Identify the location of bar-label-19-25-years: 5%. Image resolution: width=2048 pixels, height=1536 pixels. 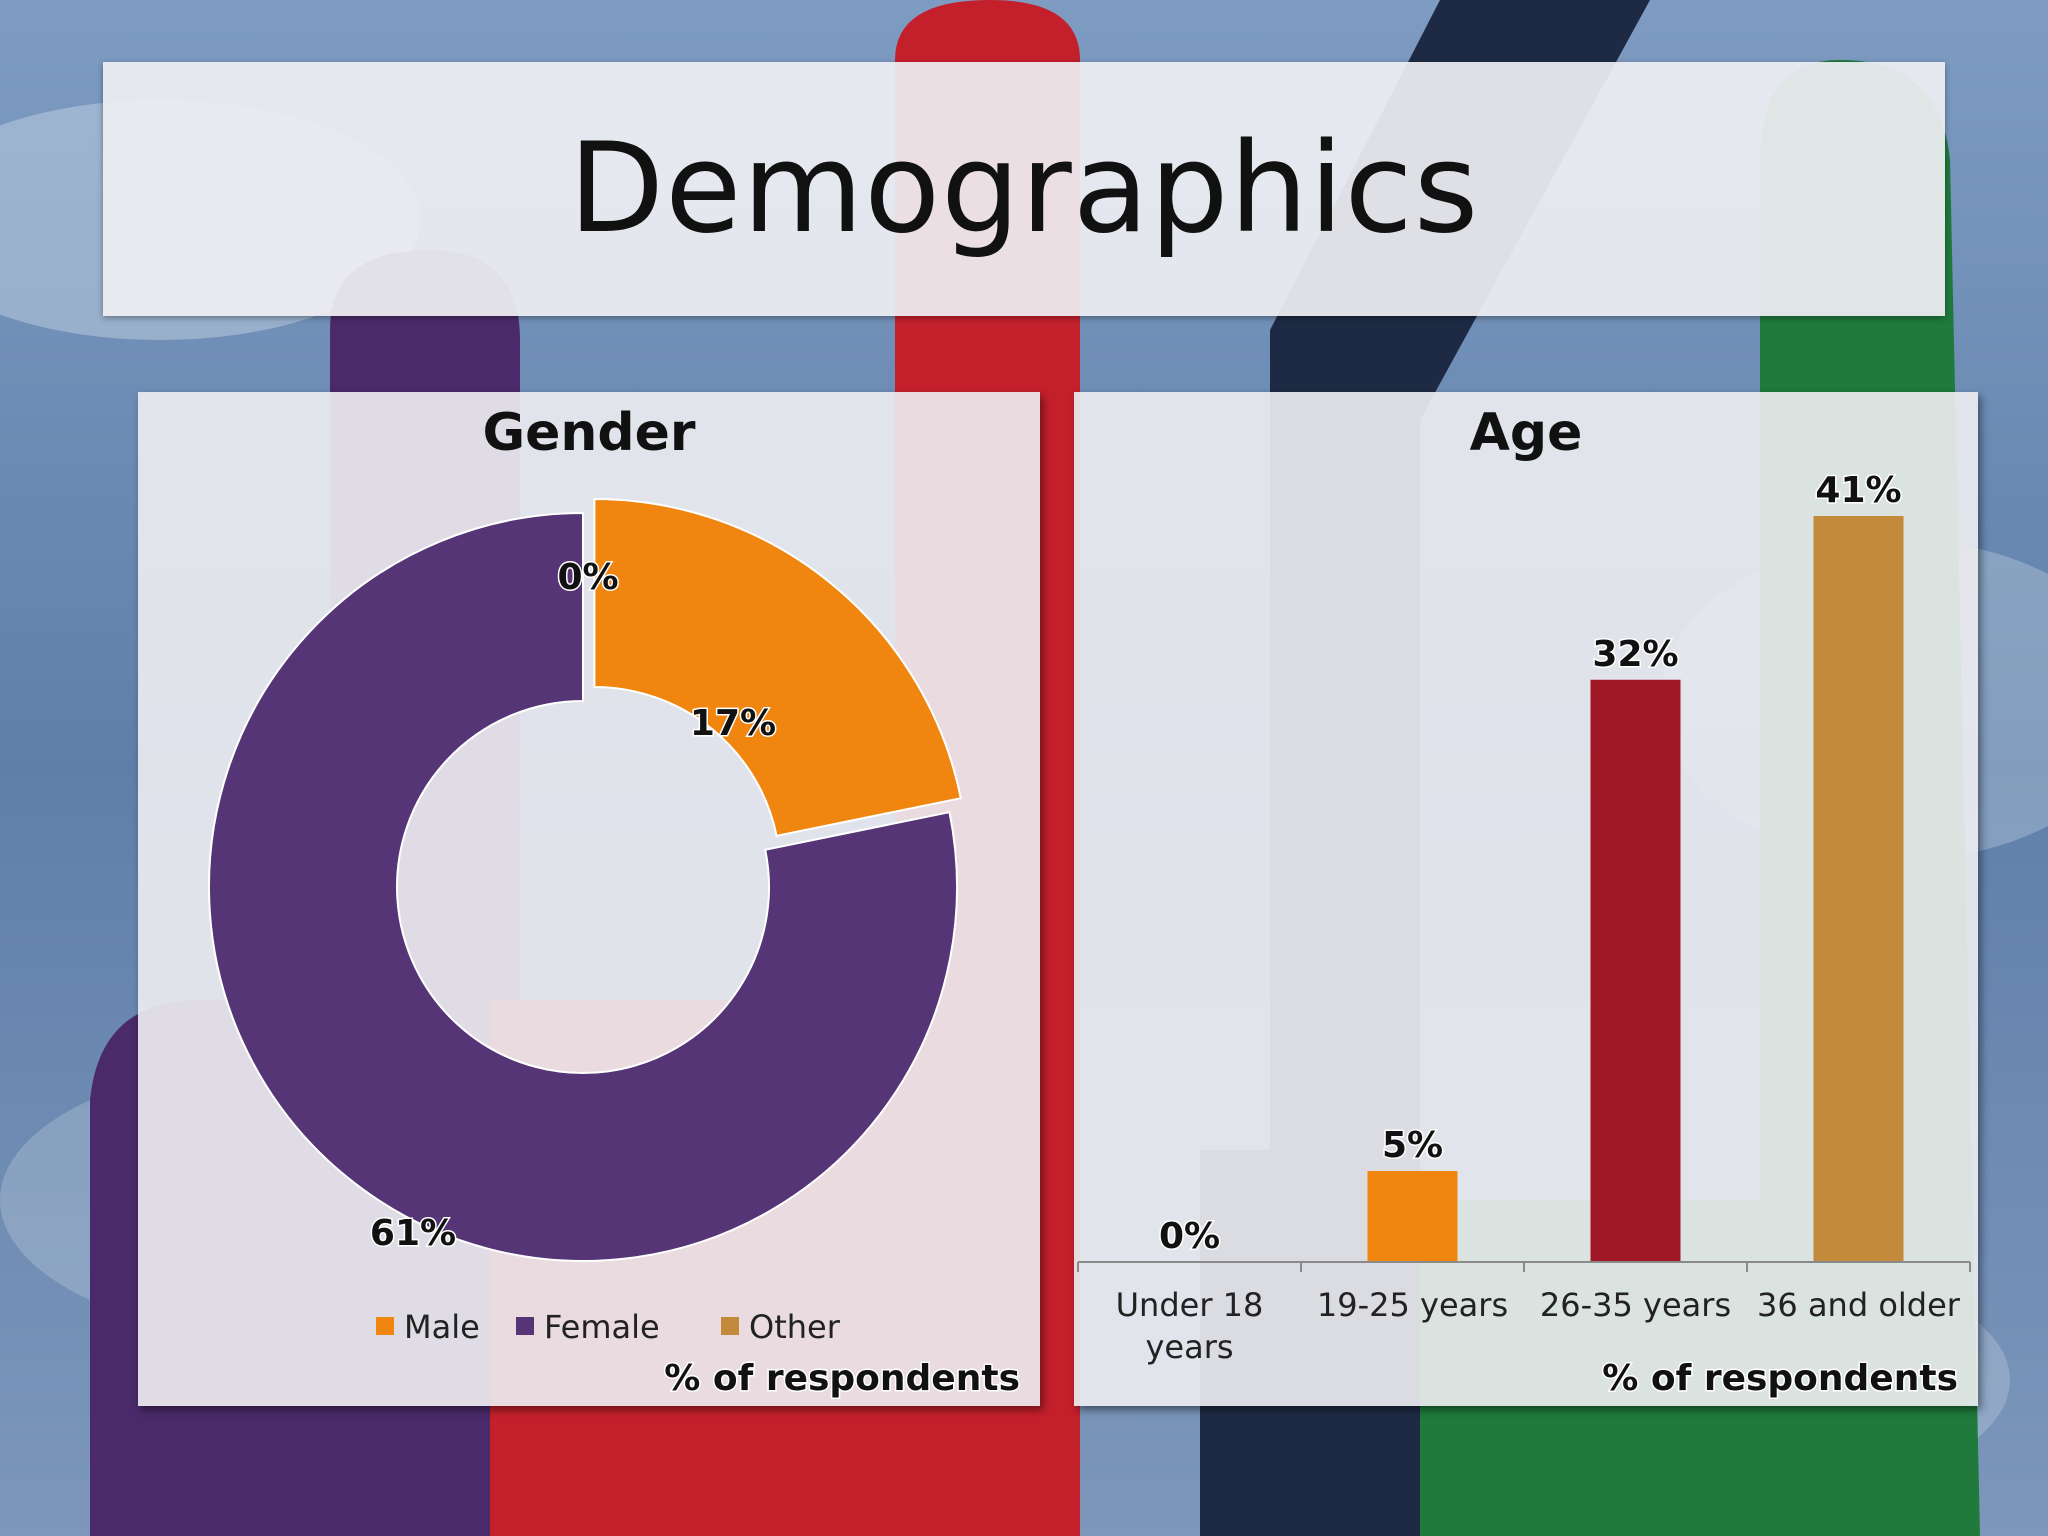
(1412, 1145).